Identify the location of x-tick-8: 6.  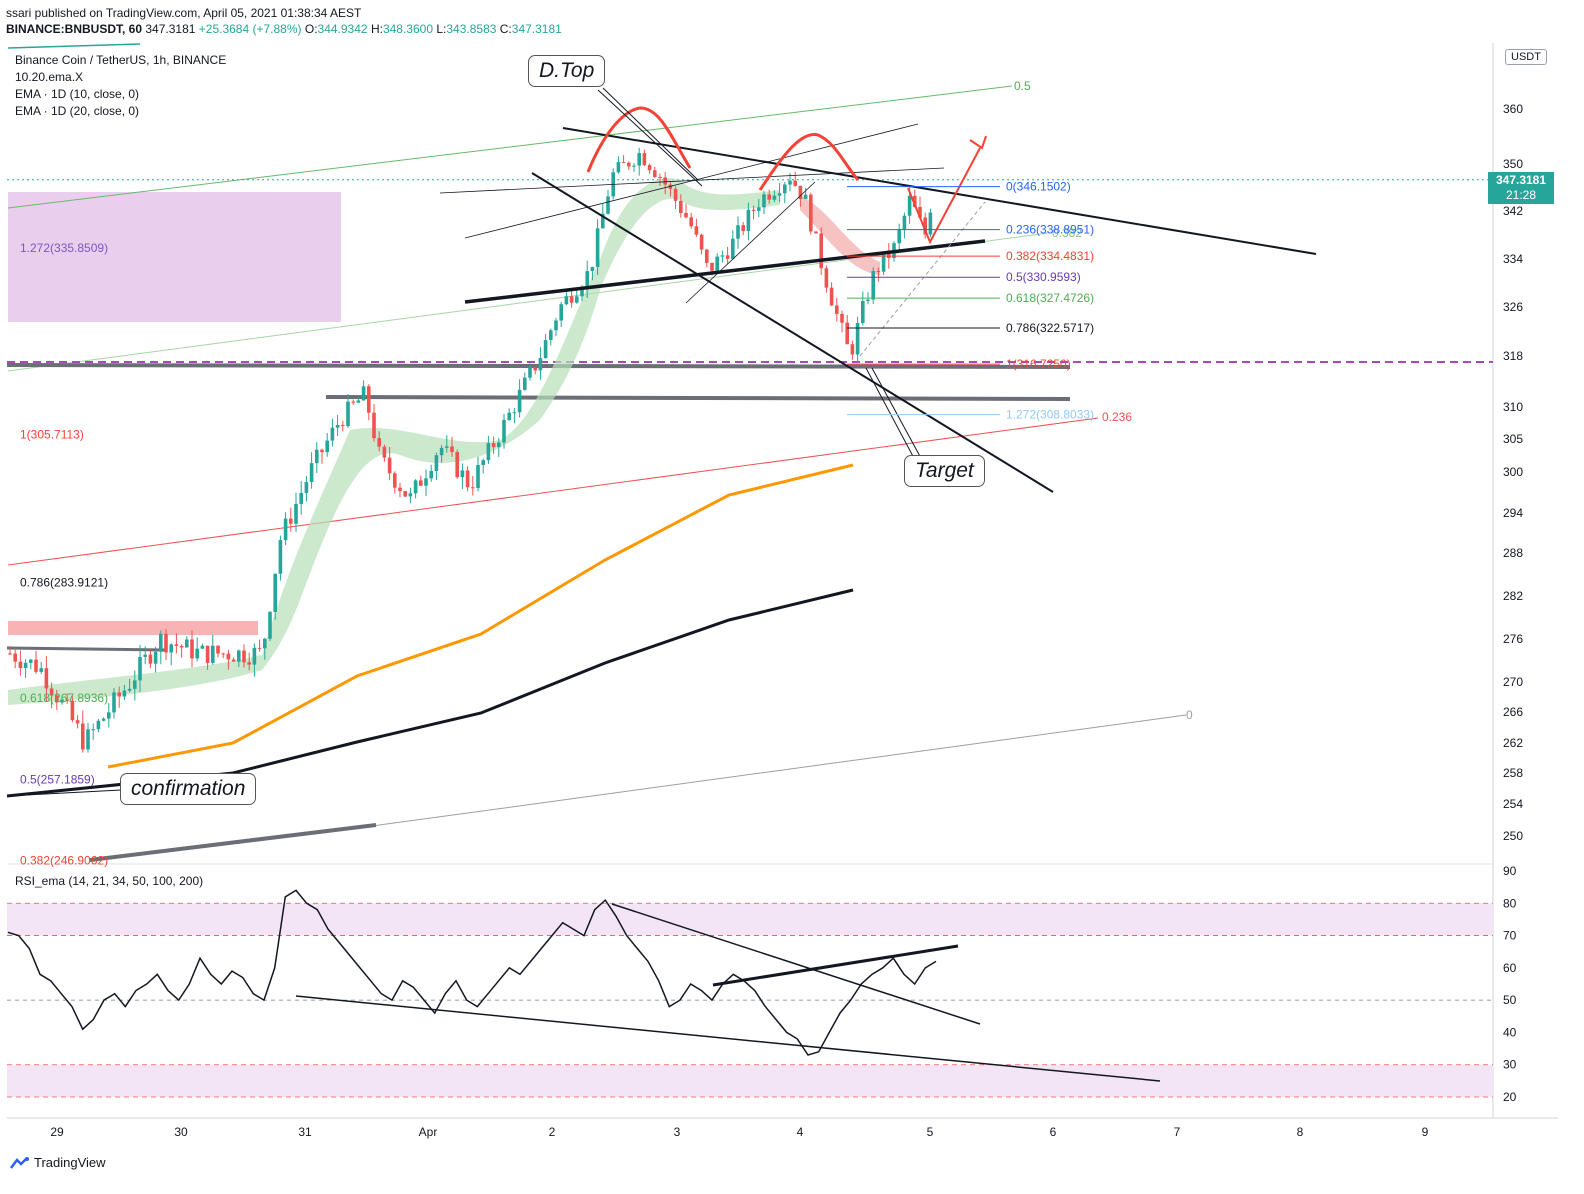
(1053, 1132).